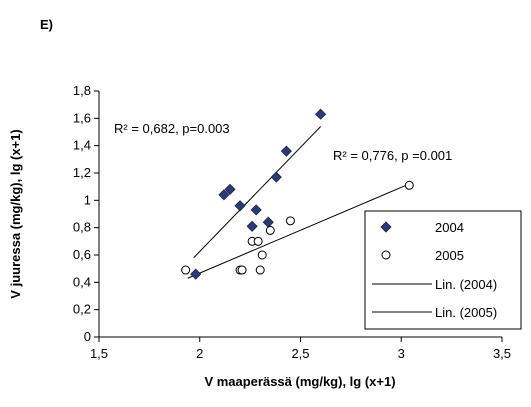 The height and width of the screenshot is (407, 531). Describe the element at coordinates (87, 336) in the screenshot. I see `y-tick-label: 0` at that location.